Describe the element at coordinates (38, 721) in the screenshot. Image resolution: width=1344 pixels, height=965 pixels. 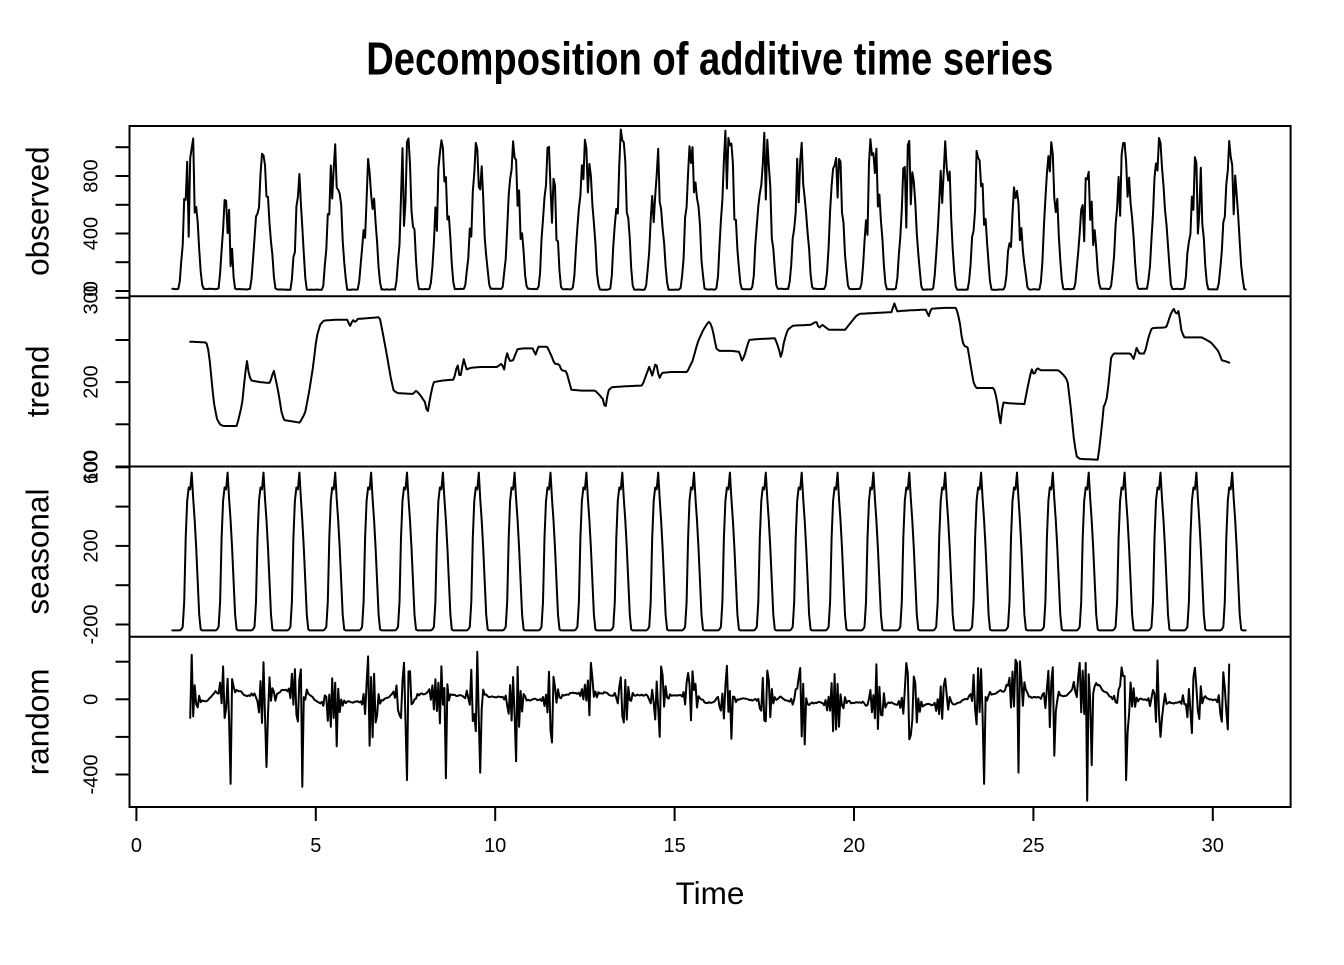
I see `svg-text: random` at that location.